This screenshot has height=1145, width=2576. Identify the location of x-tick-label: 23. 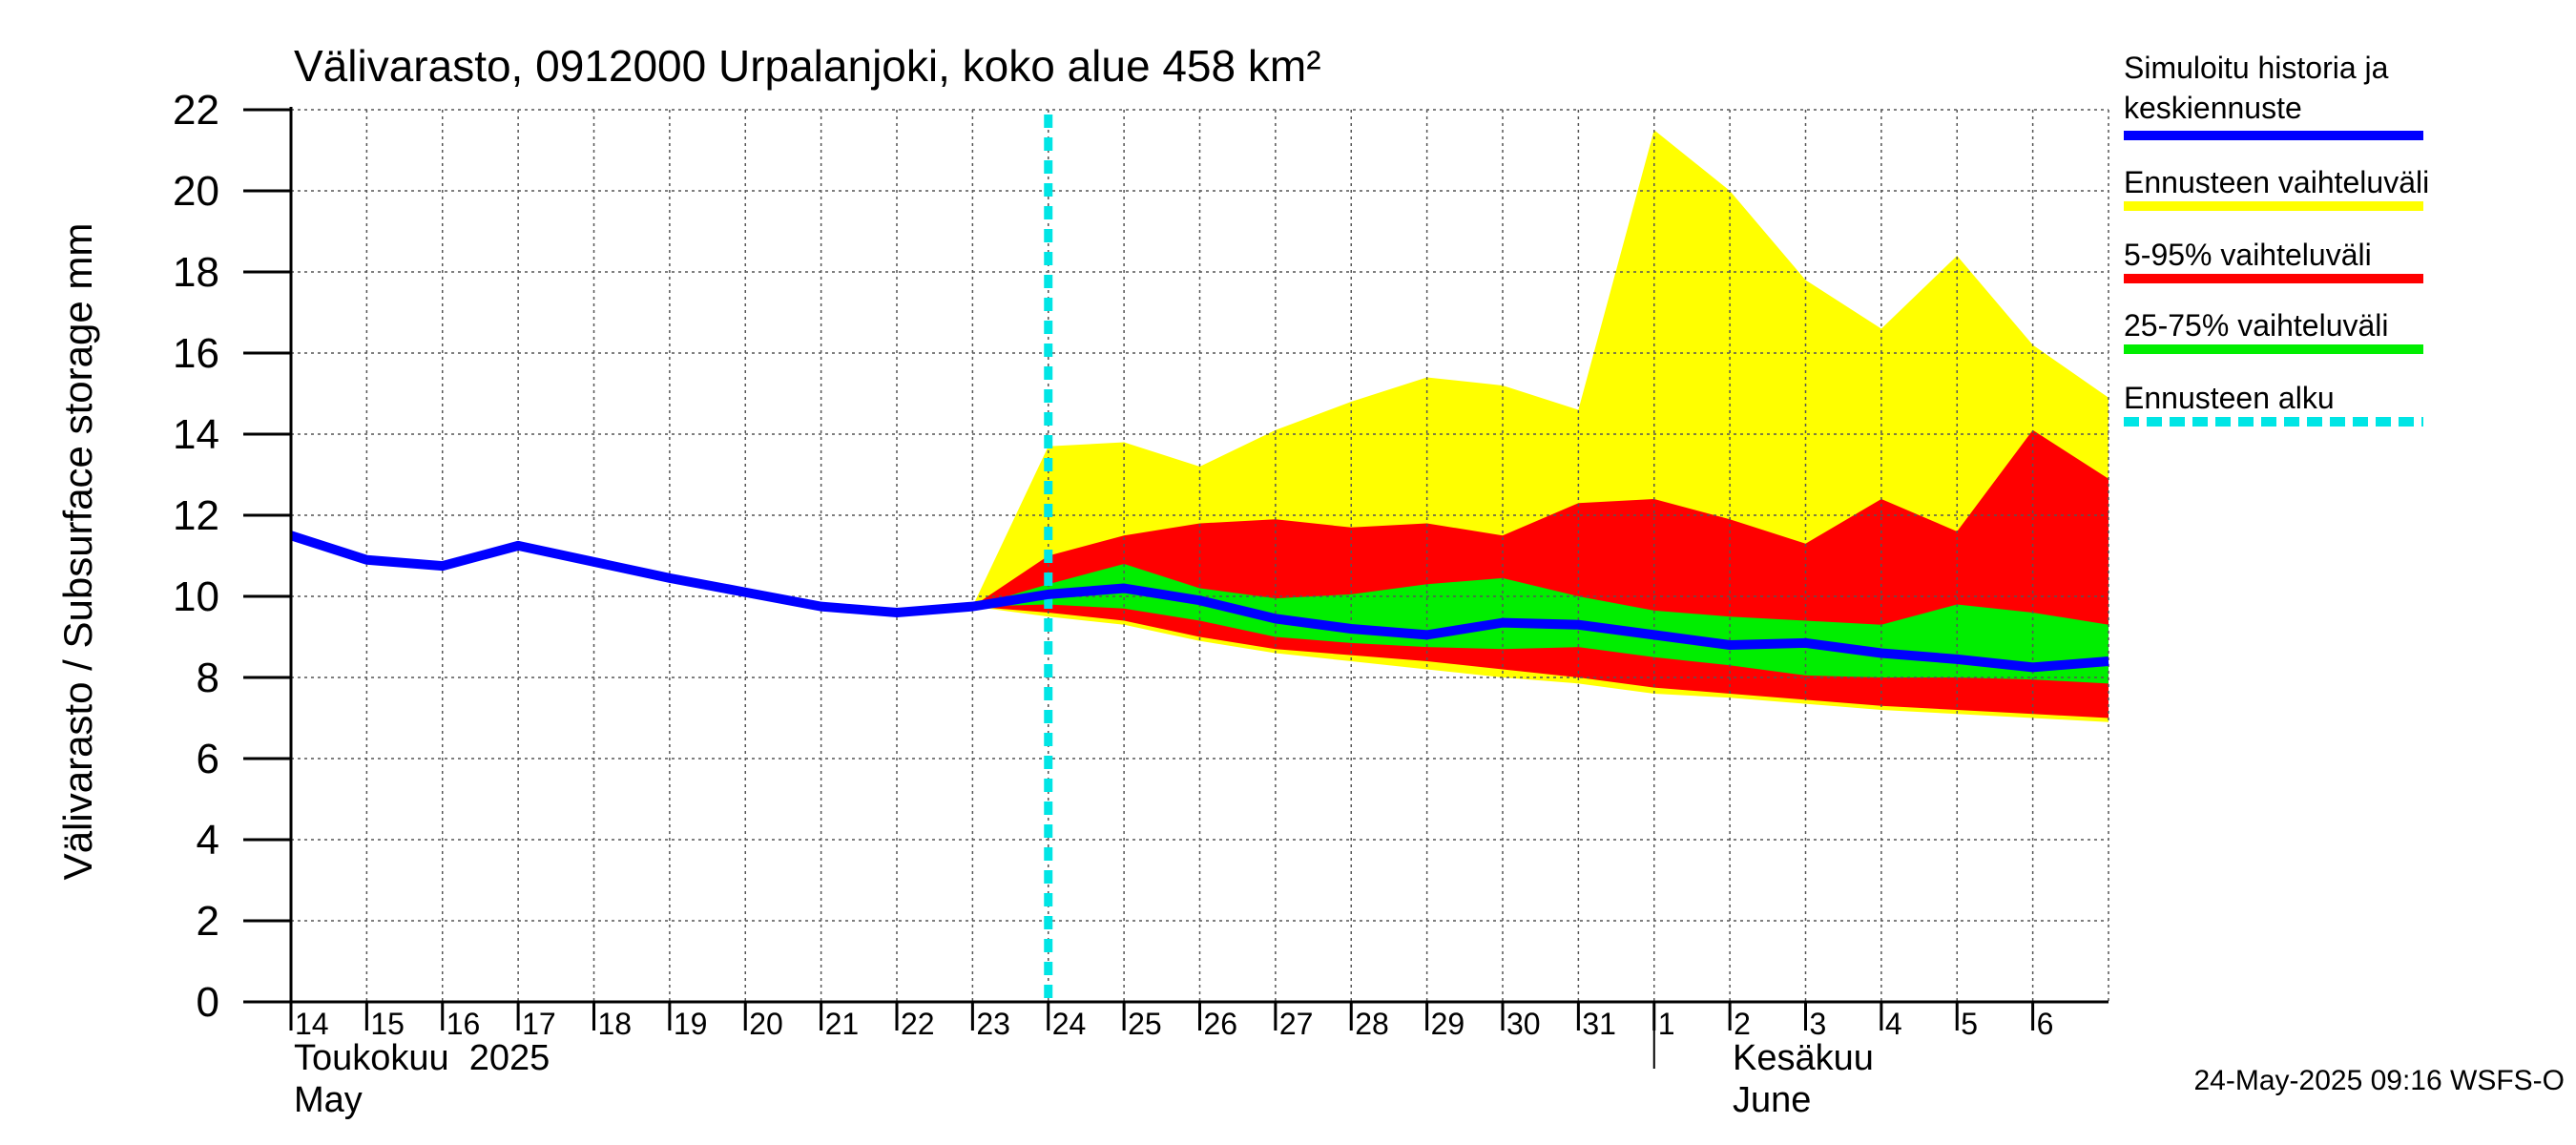
(993, 1024).